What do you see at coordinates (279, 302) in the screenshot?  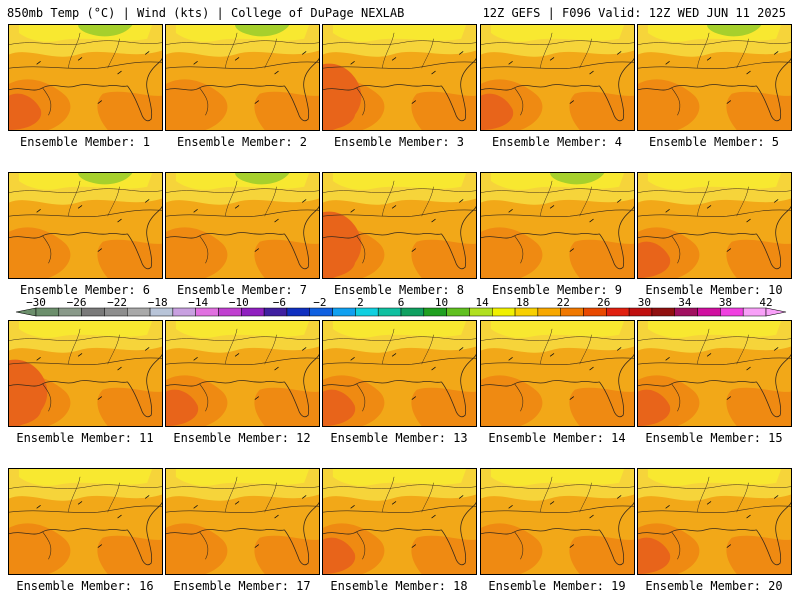 I see `colorbar-tick-label: −6` at bounding box center [279, 302].